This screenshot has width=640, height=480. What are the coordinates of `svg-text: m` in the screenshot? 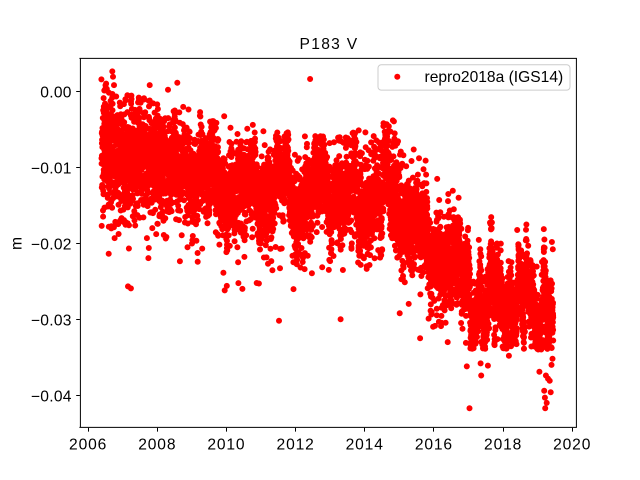 It's located at (16, 243).